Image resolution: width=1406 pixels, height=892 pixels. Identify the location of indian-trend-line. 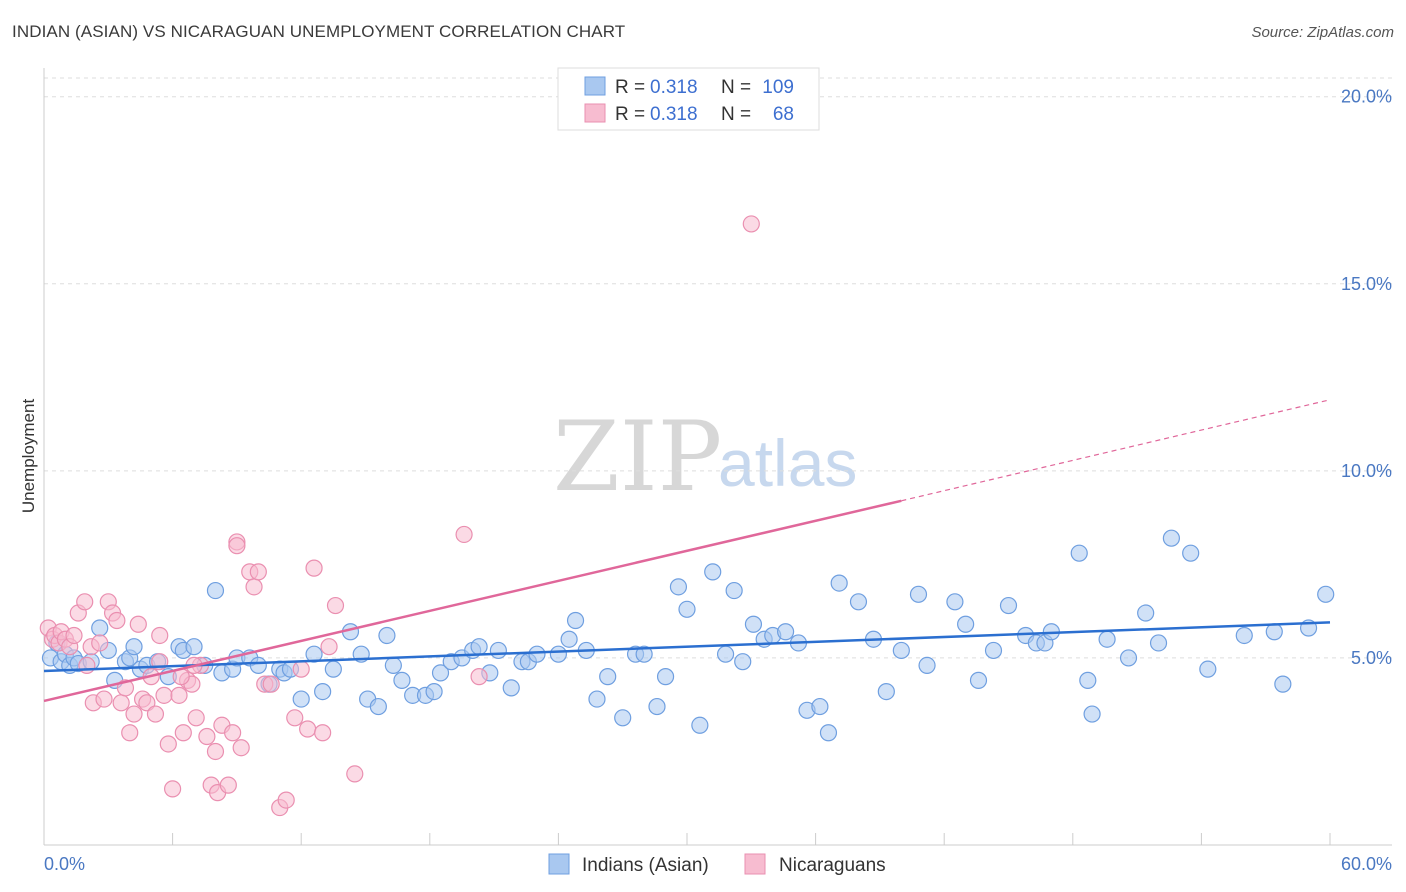
(687, 647).